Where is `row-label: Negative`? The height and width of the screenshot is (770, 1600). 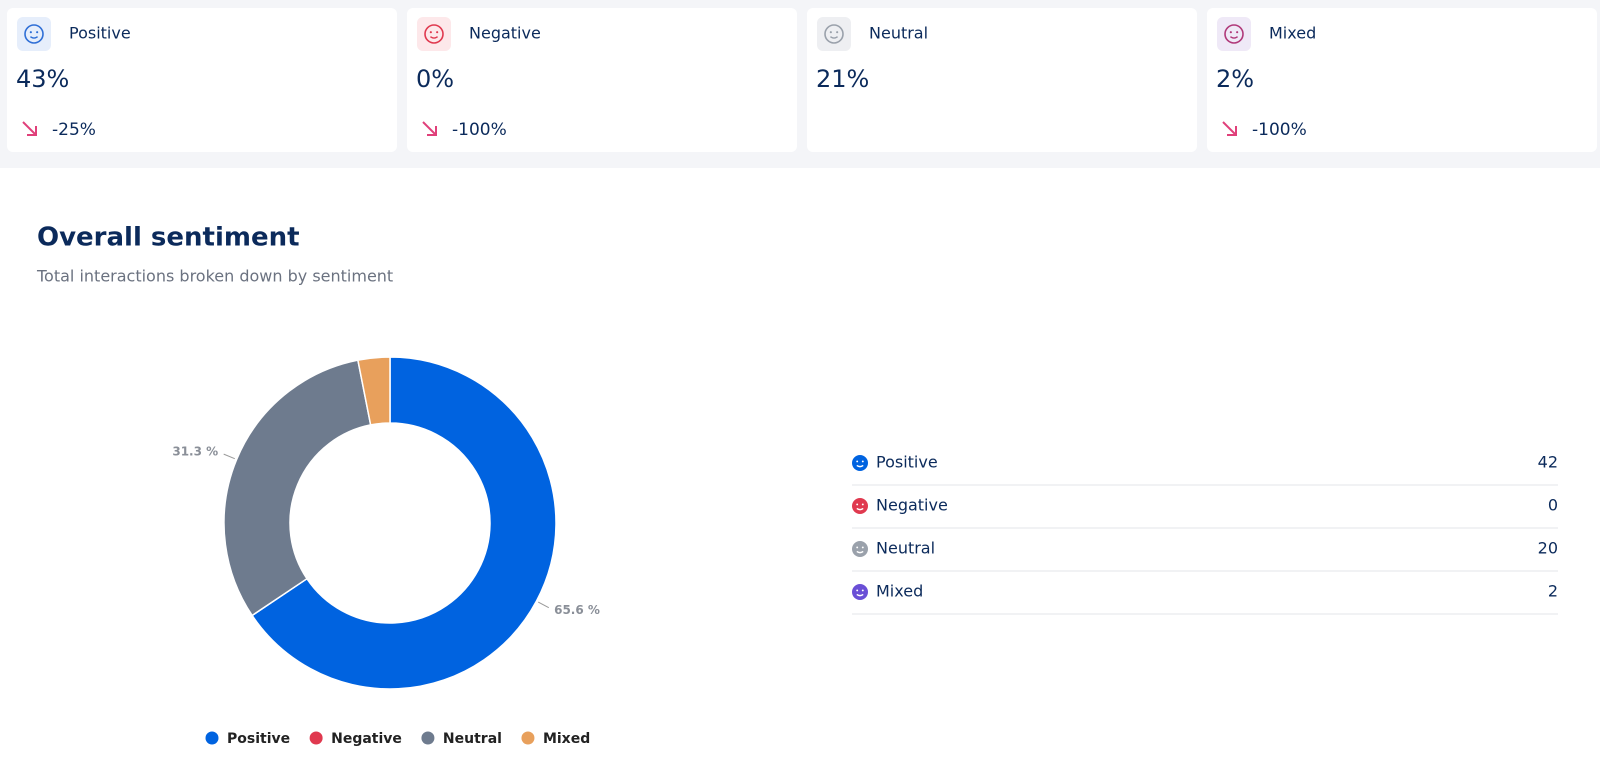 row-label: Negative is located at coordinates (912, 505).